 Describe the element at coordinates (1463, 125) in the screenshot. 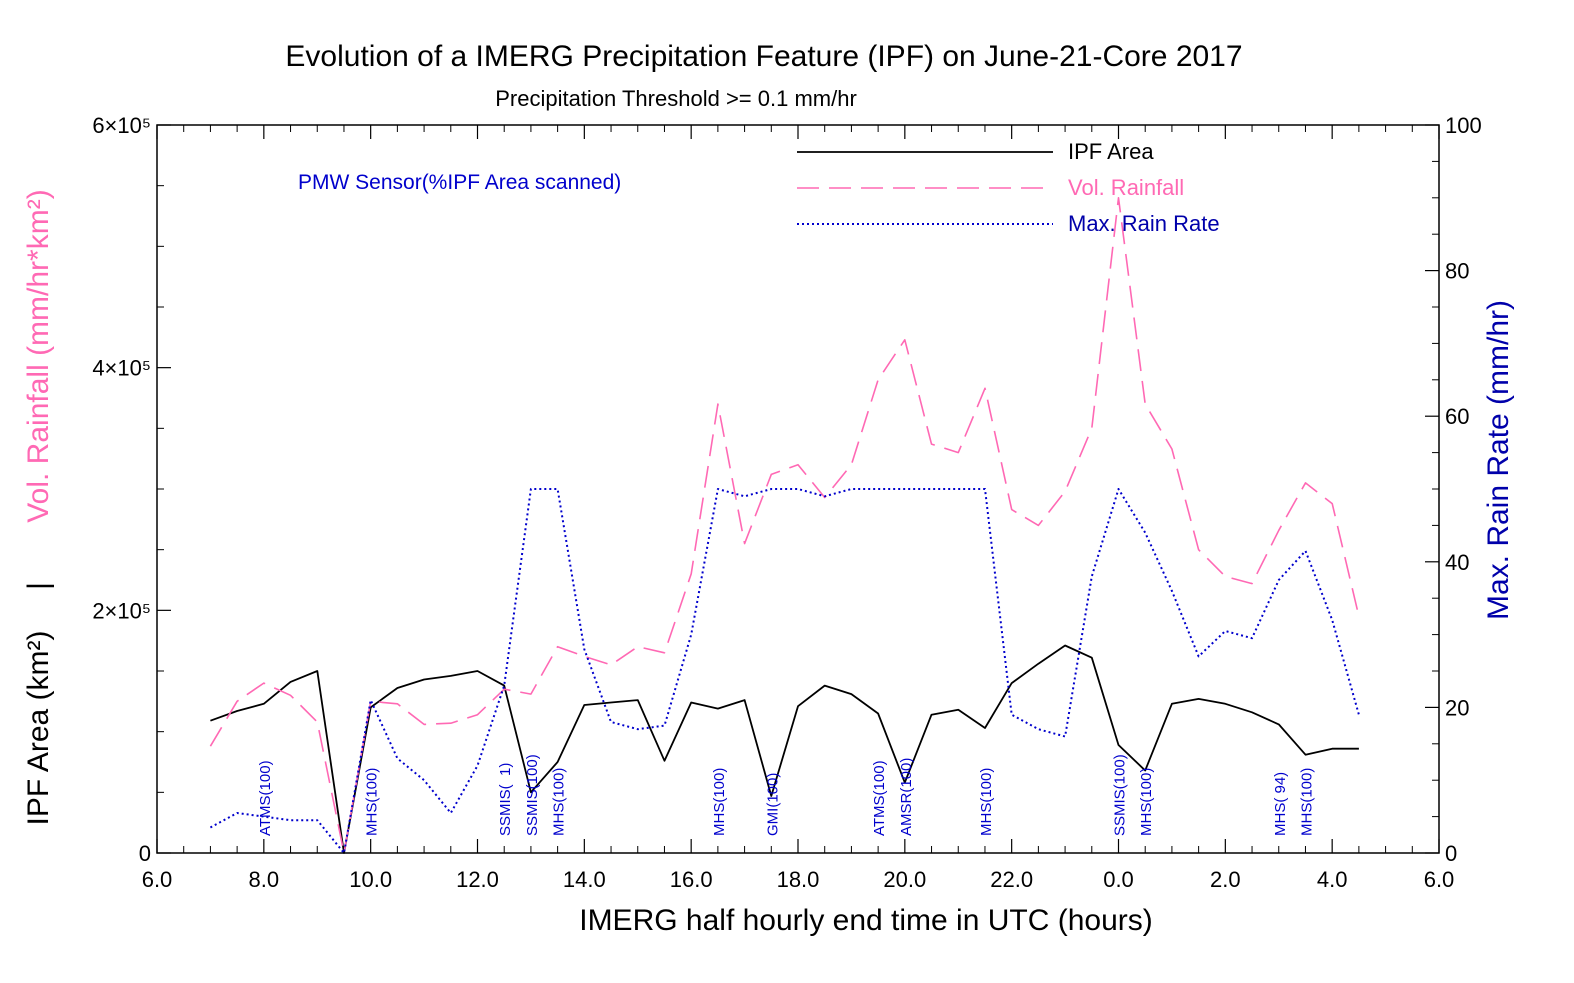

I see `y-right-tick-label: 100` at that location.